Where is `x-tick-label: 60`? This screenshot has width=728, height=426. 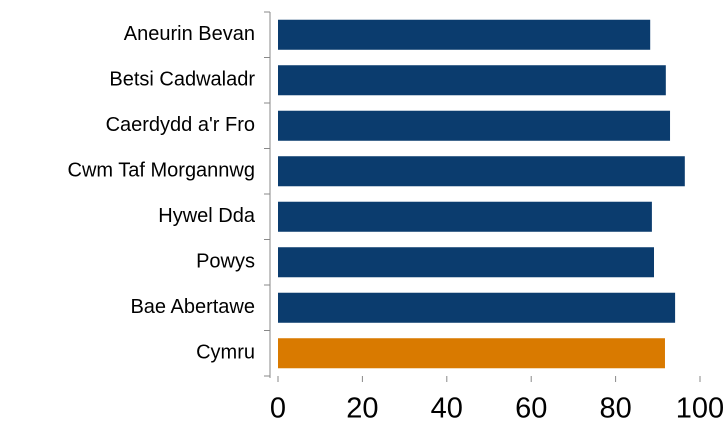
x-tick-label: 60 is located at coordinates (531, 409).